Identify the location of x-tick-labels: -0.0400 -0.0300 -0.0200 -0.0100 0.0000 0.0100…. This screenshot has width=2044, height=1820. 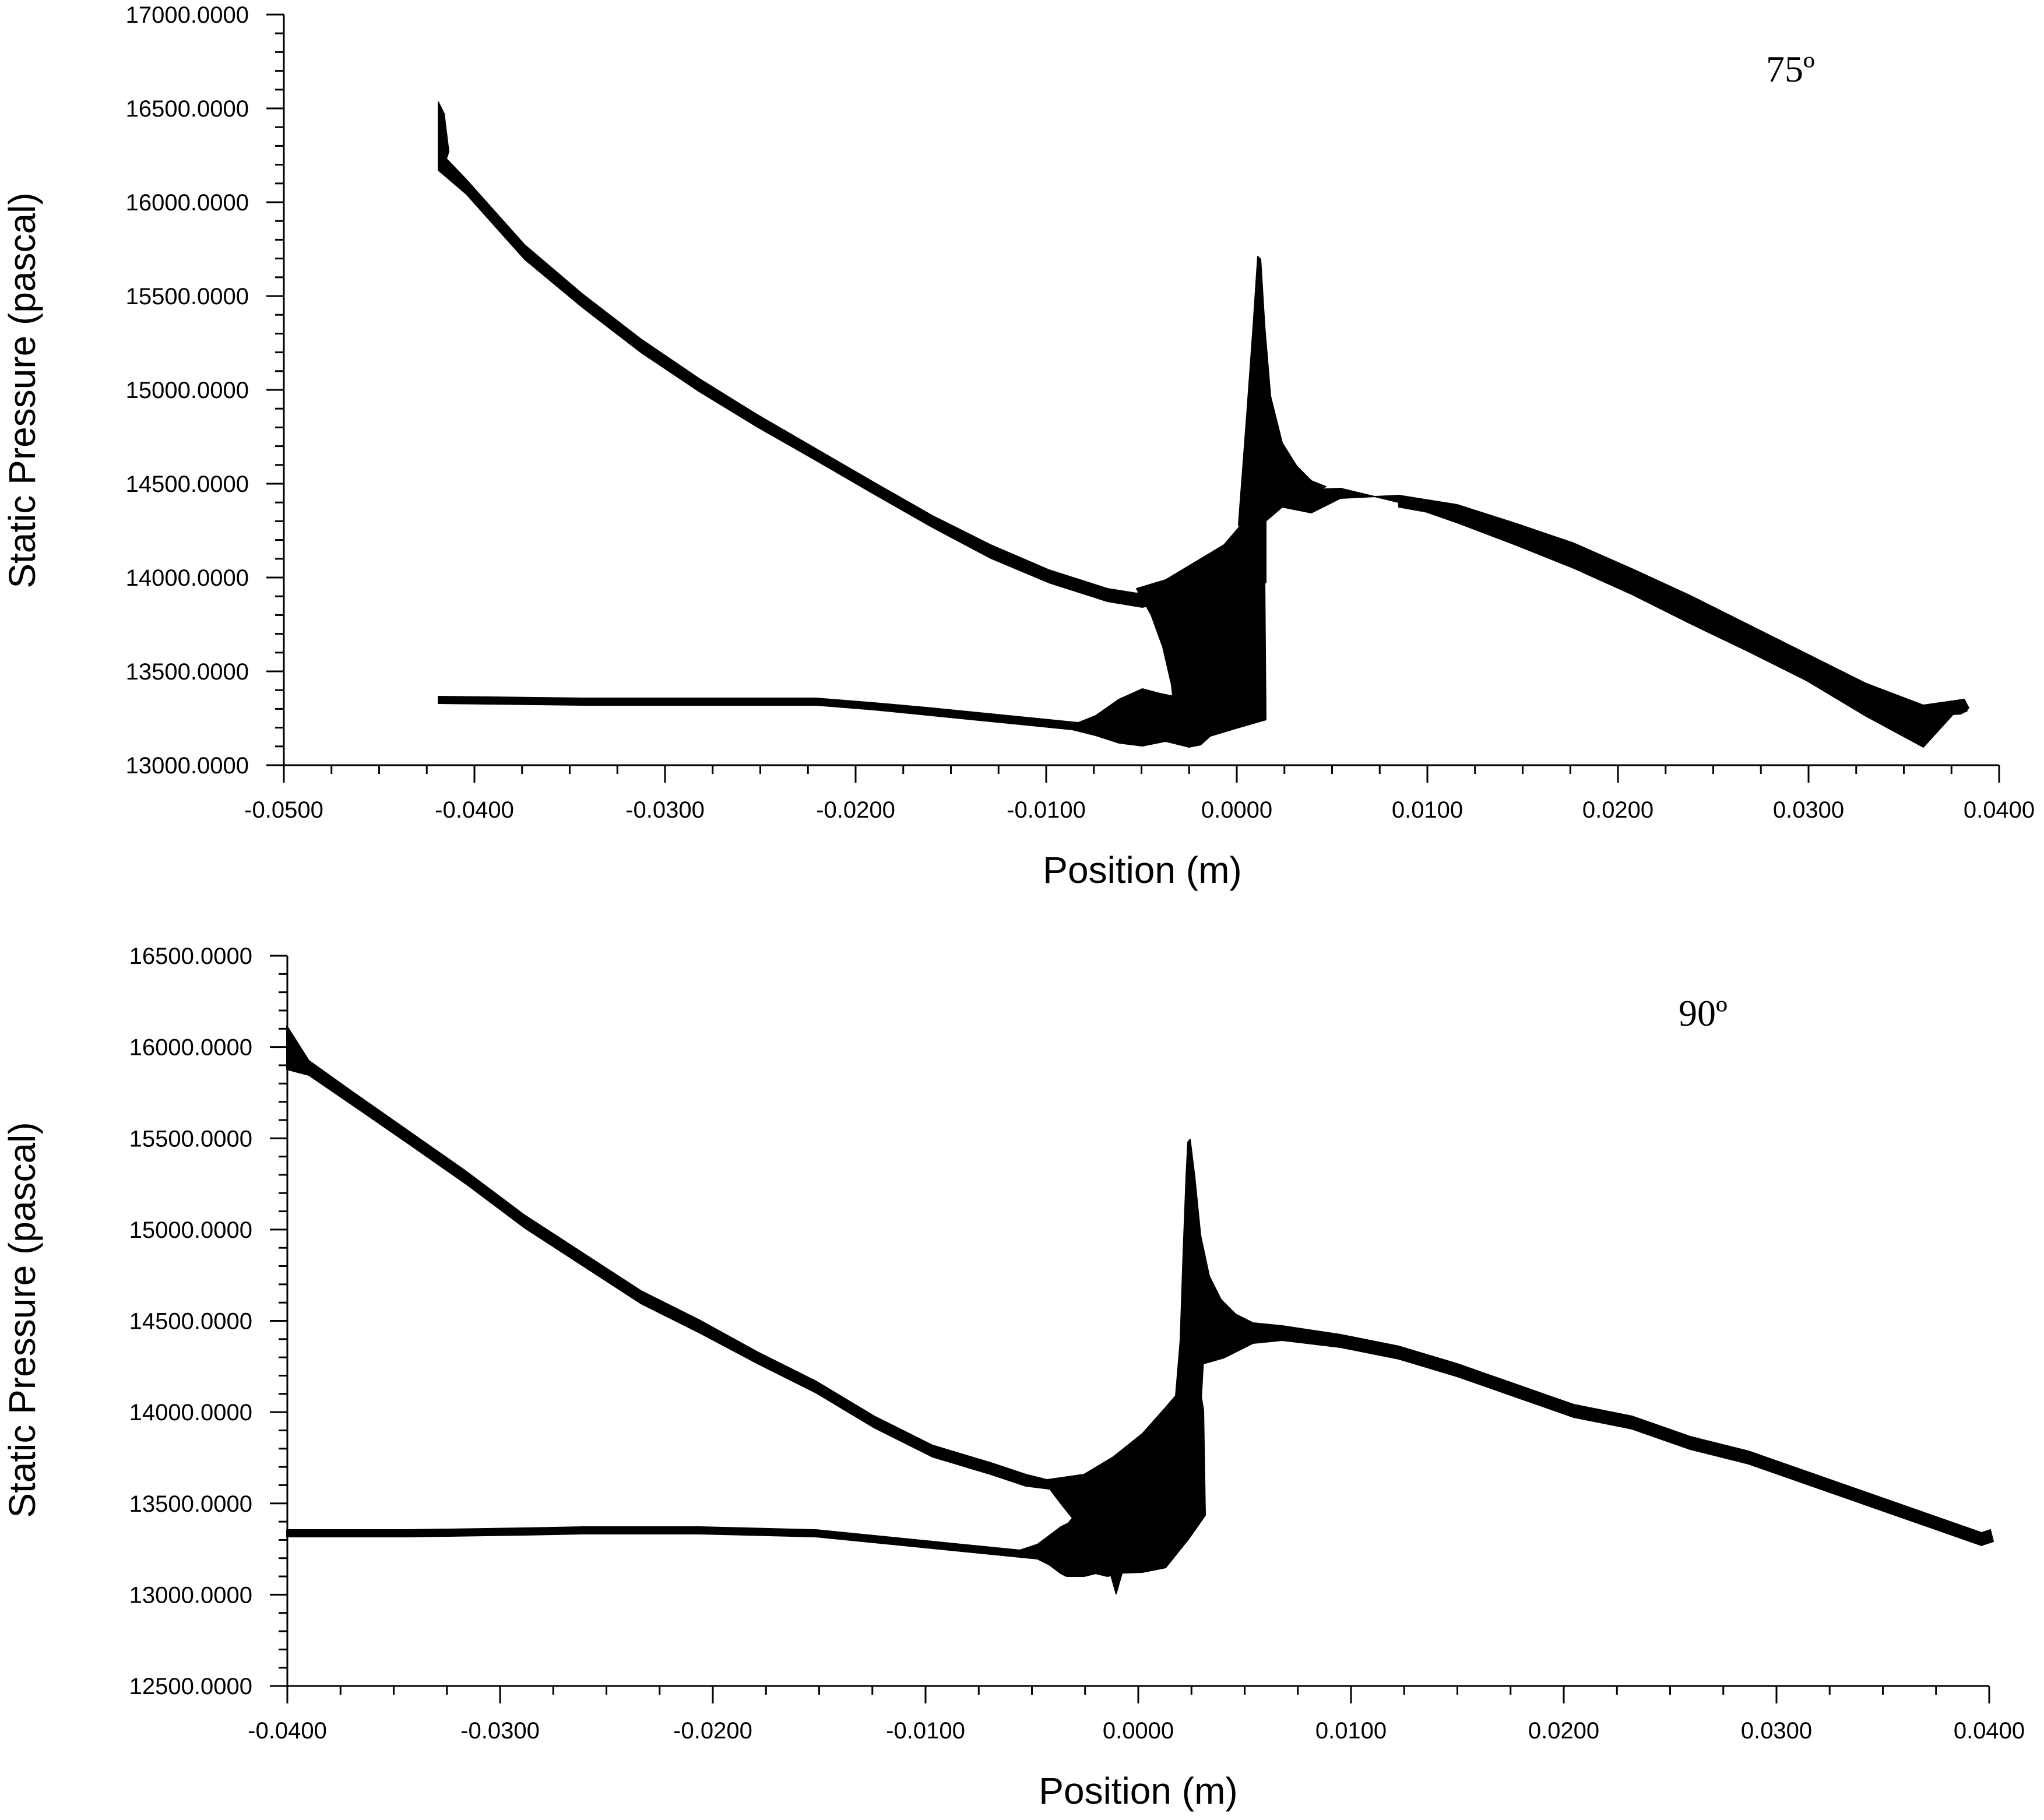
(1136, 1715).